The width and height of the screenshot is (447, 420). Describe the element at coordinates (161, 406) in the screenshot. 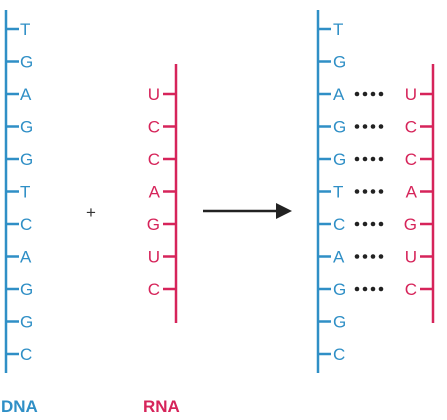

I see `rna-label: RNA` at that location.